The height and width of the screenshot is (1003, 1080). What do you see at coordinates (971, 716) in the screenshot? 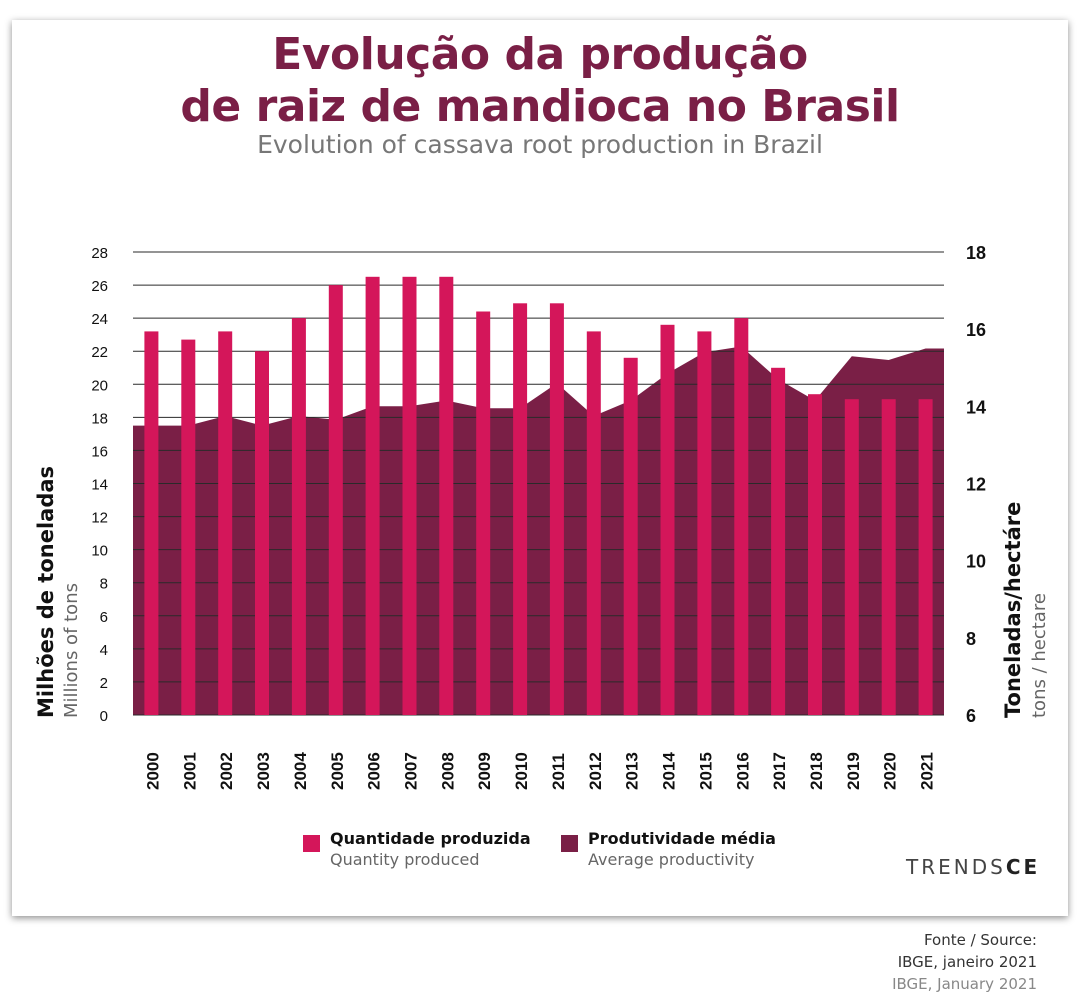
I see `y-right-tick-label: 6` at bounding box center [971, 716].